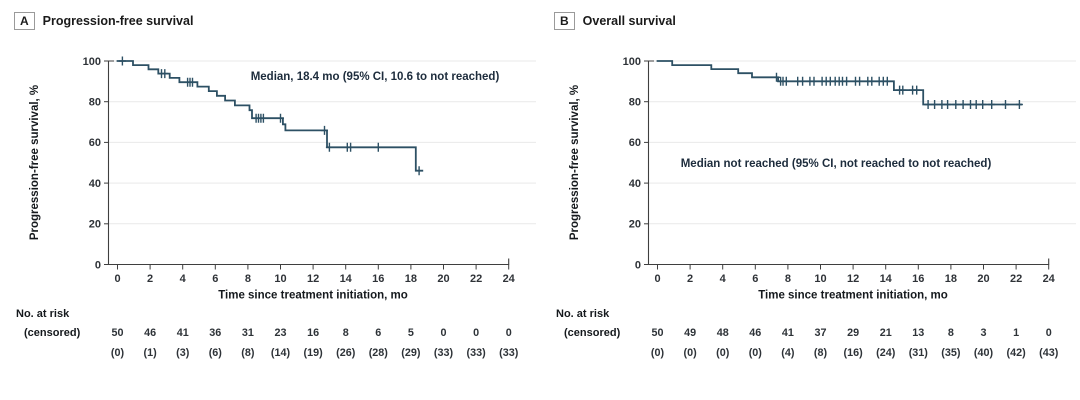  What do you see at coordinates (280, 333) in the screenshot?
I see `risk-value: 23` at bounding box center [280, 333].